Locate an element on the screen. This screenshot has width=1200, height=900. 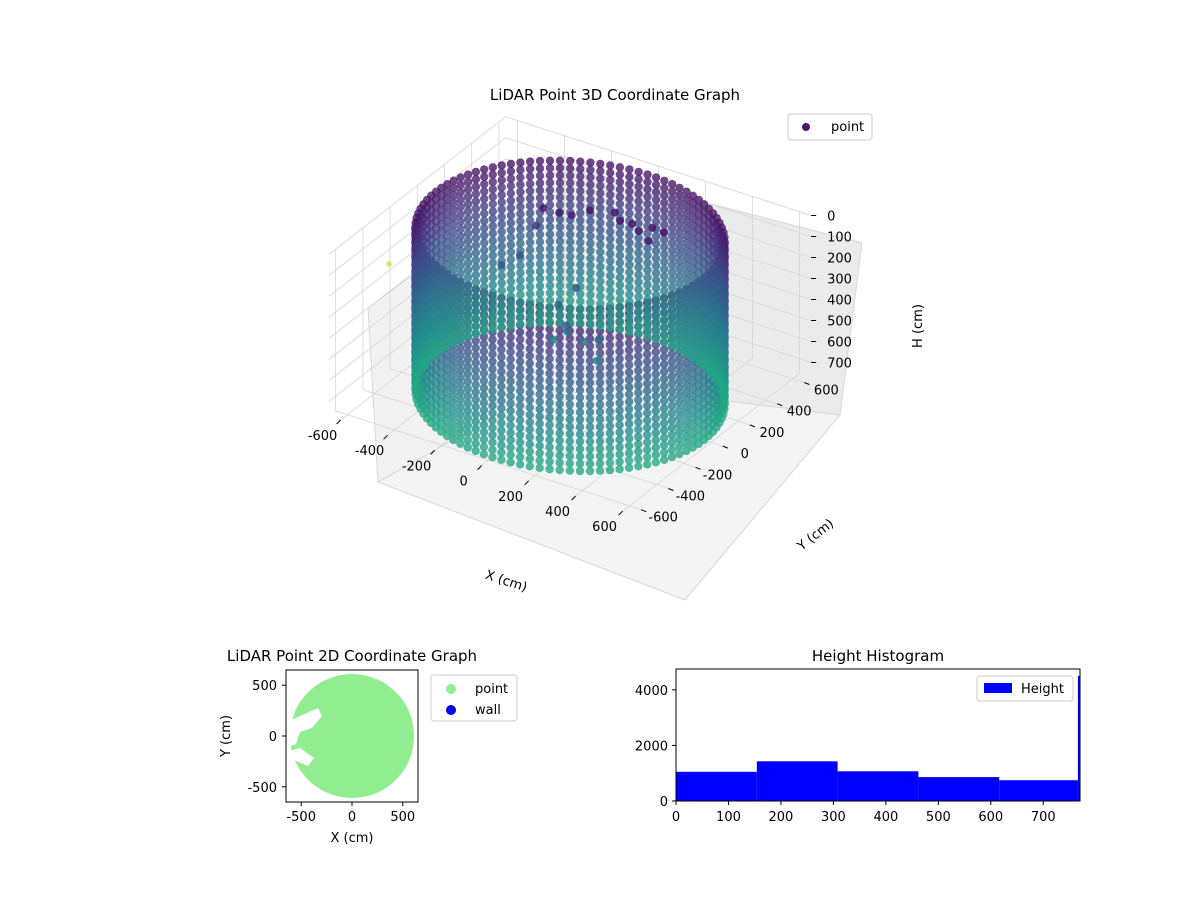
x-tick-label: -200 is located at coordinates (417, 466).